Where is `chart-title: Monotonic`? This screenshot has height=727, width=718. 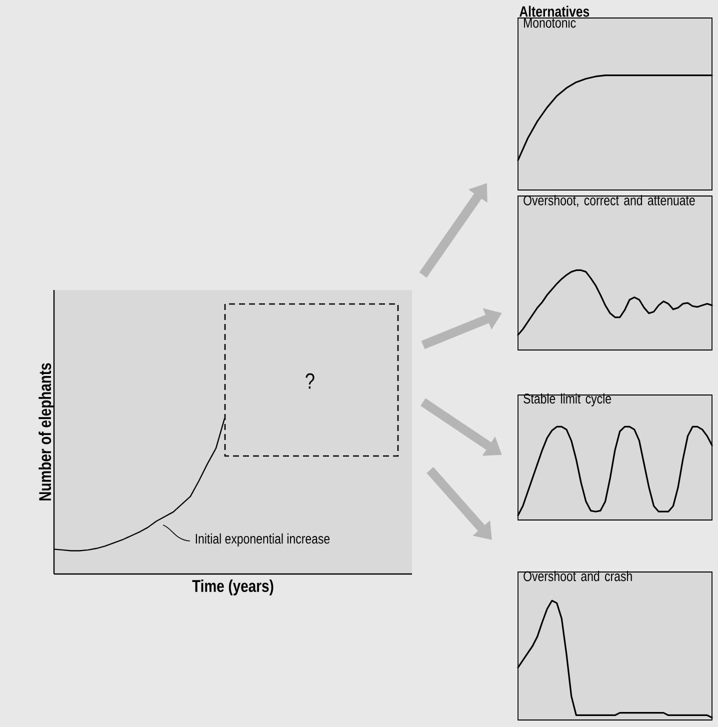 chart-title: Monotonic is located at coordinates (550, 23).